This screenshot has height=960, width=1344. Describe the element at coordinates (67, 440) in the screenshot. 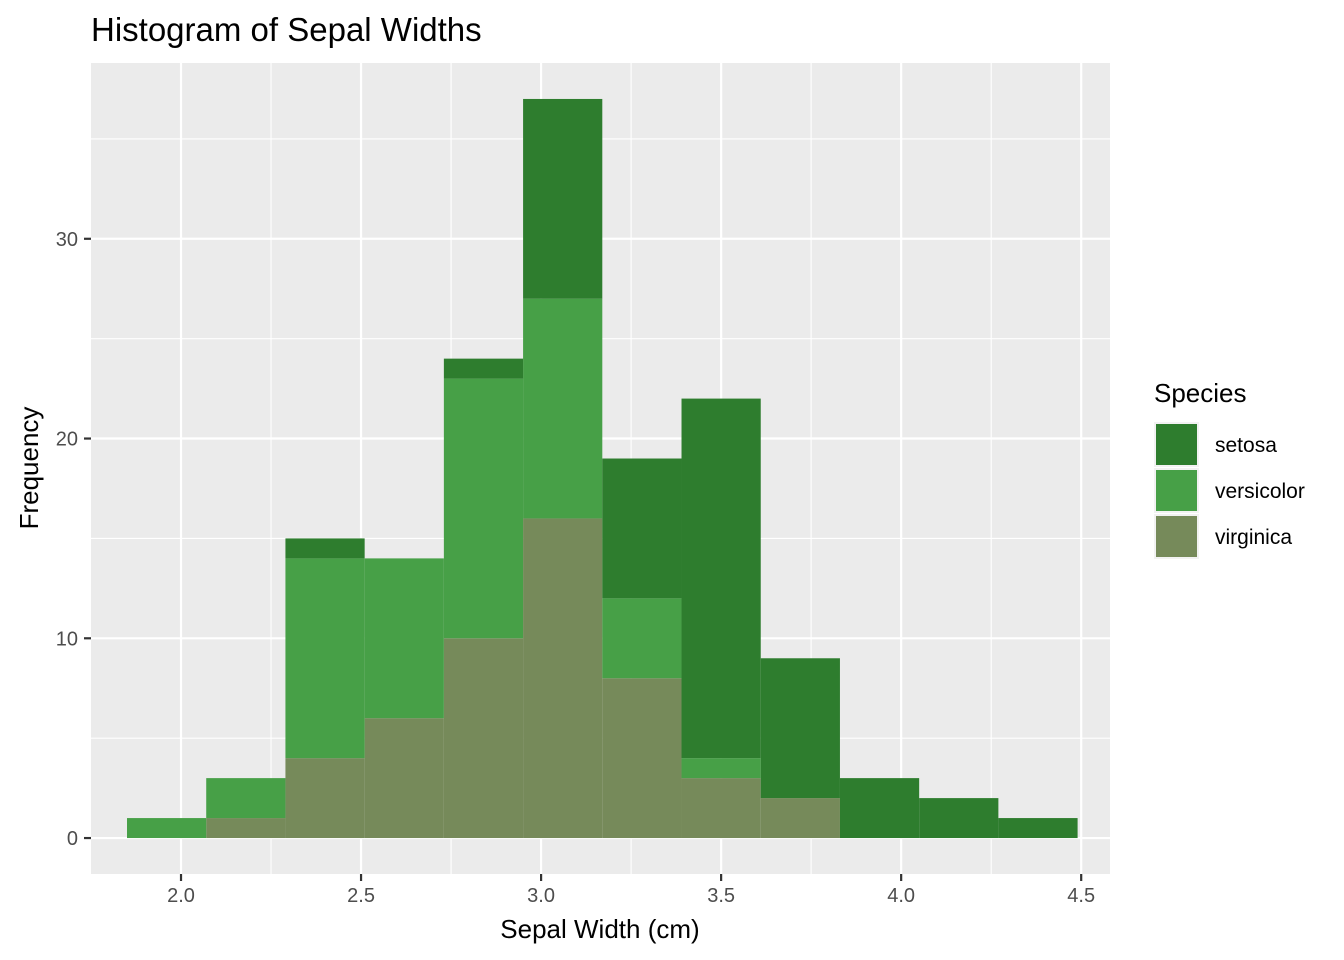

I see `y-tick-label: 20` at that location.